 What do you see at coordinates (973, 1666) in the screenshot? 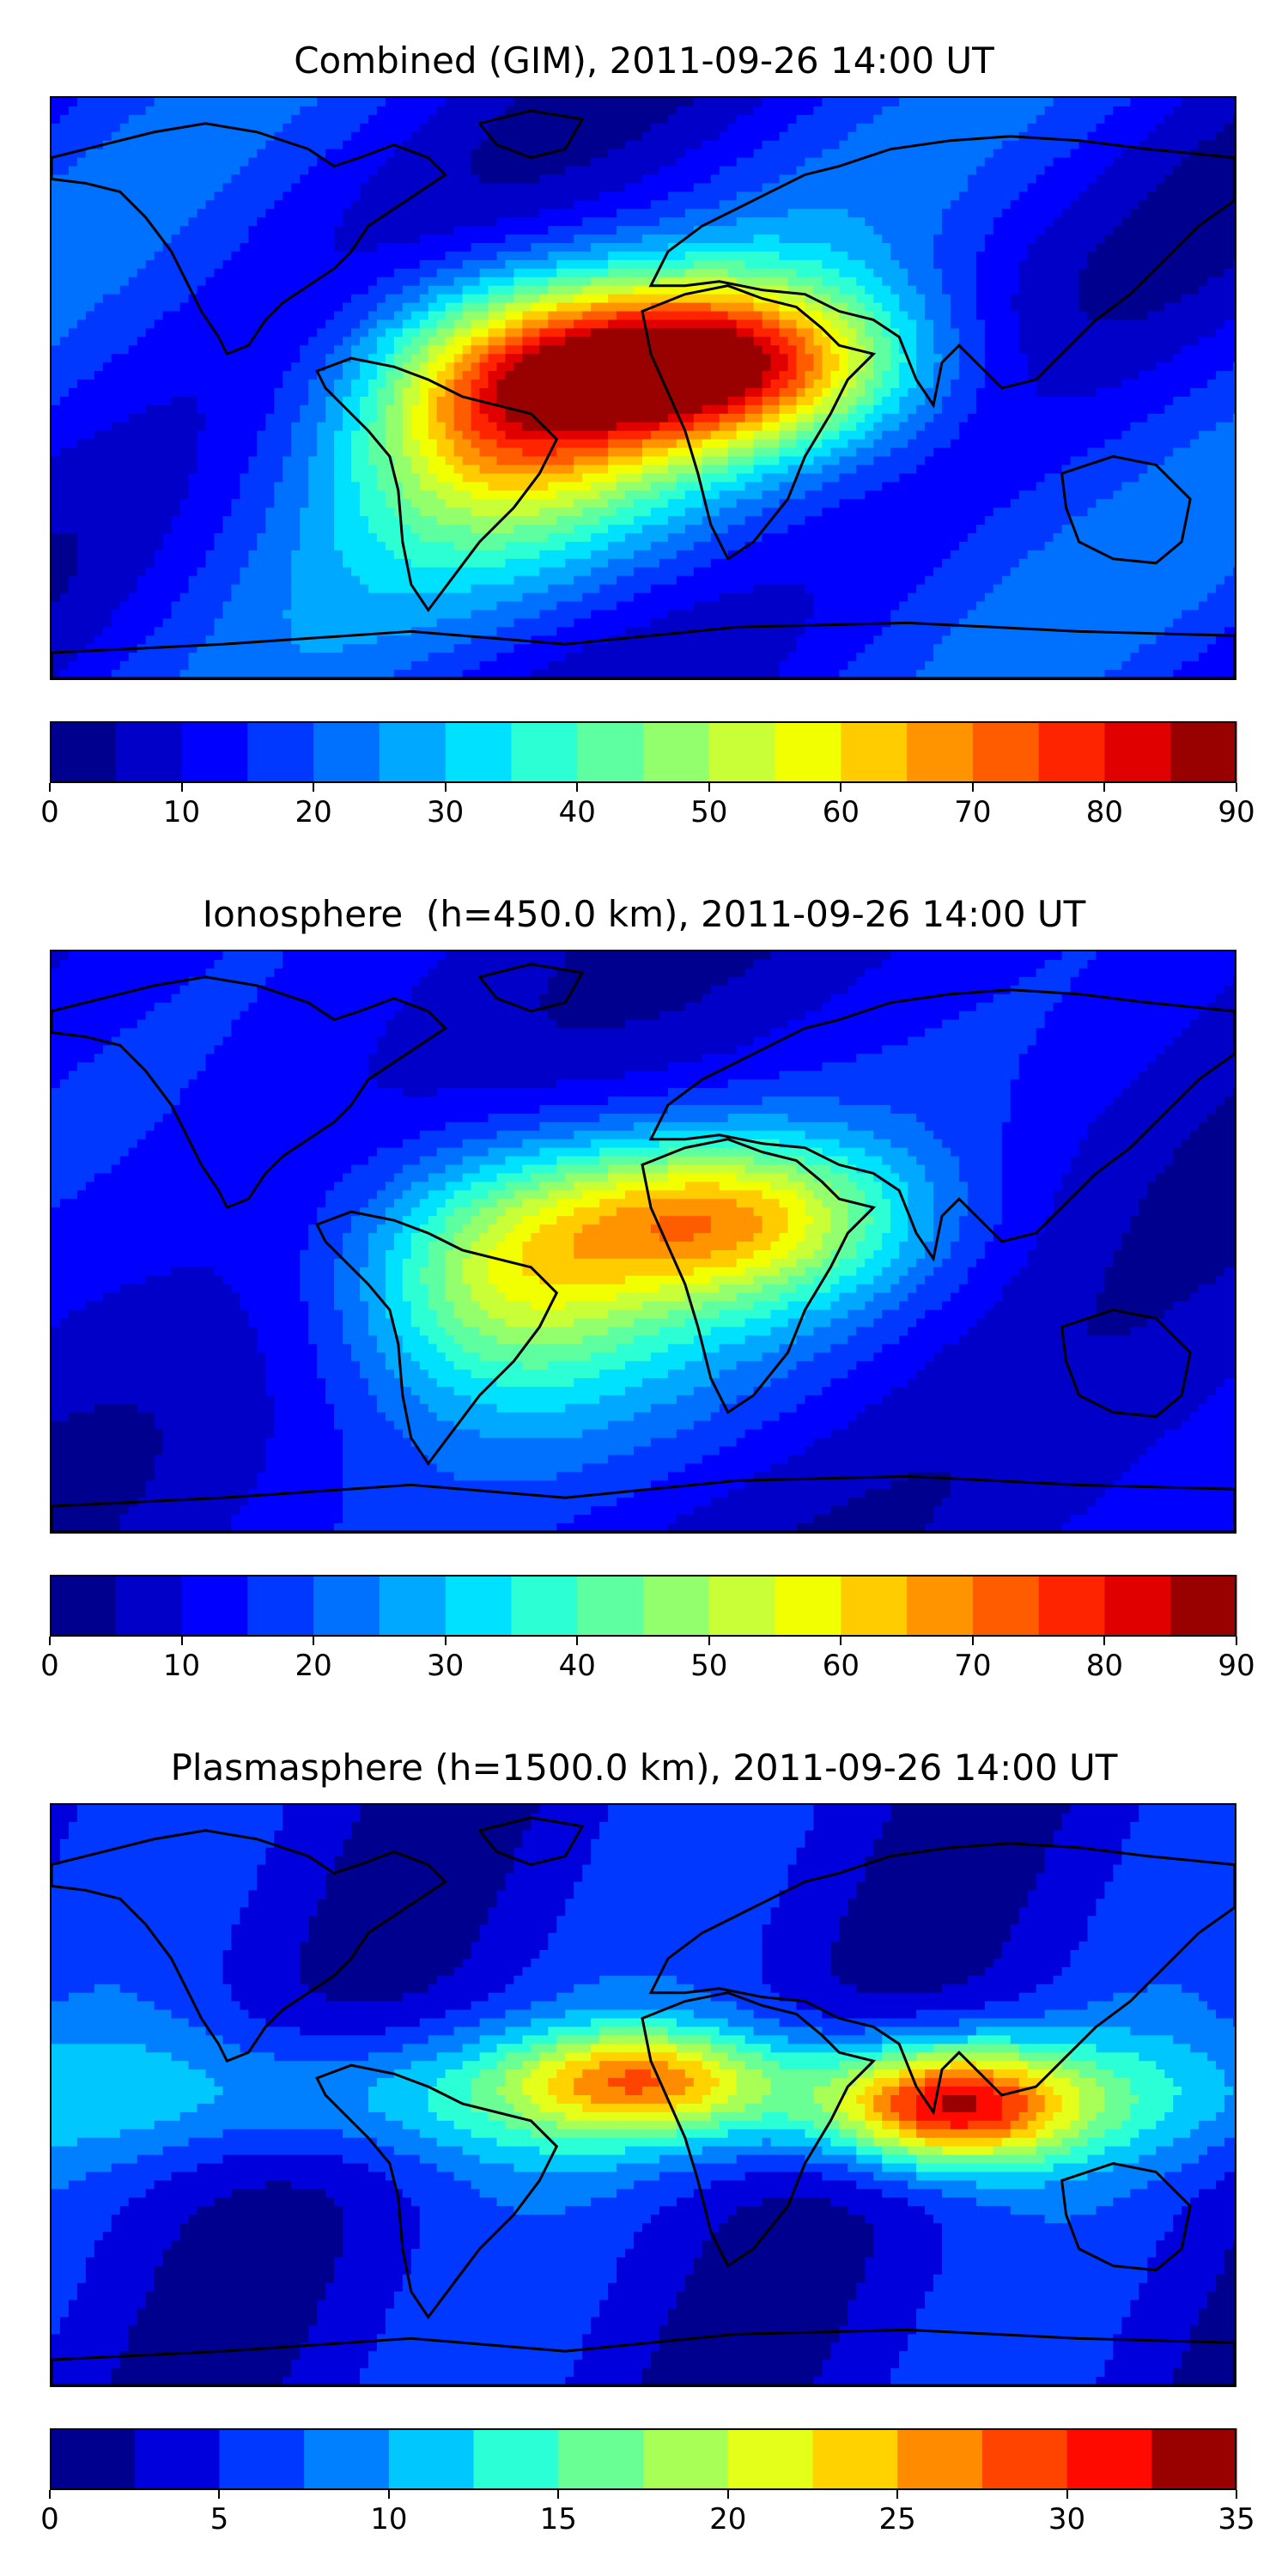
I see `colorbar-tick-label: 70` at bounding box center [973, 1666].